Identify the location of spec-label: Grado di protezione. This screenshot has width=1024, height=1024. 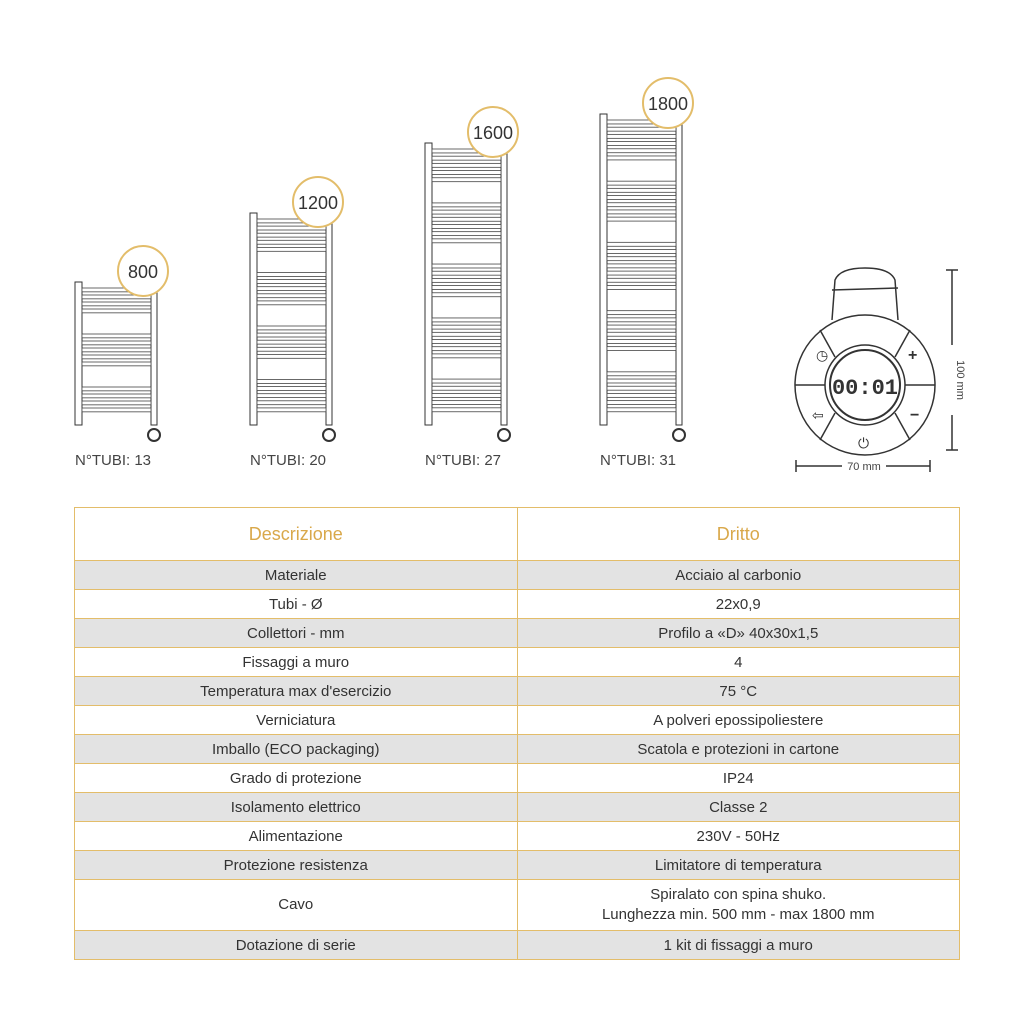
(296, 778).